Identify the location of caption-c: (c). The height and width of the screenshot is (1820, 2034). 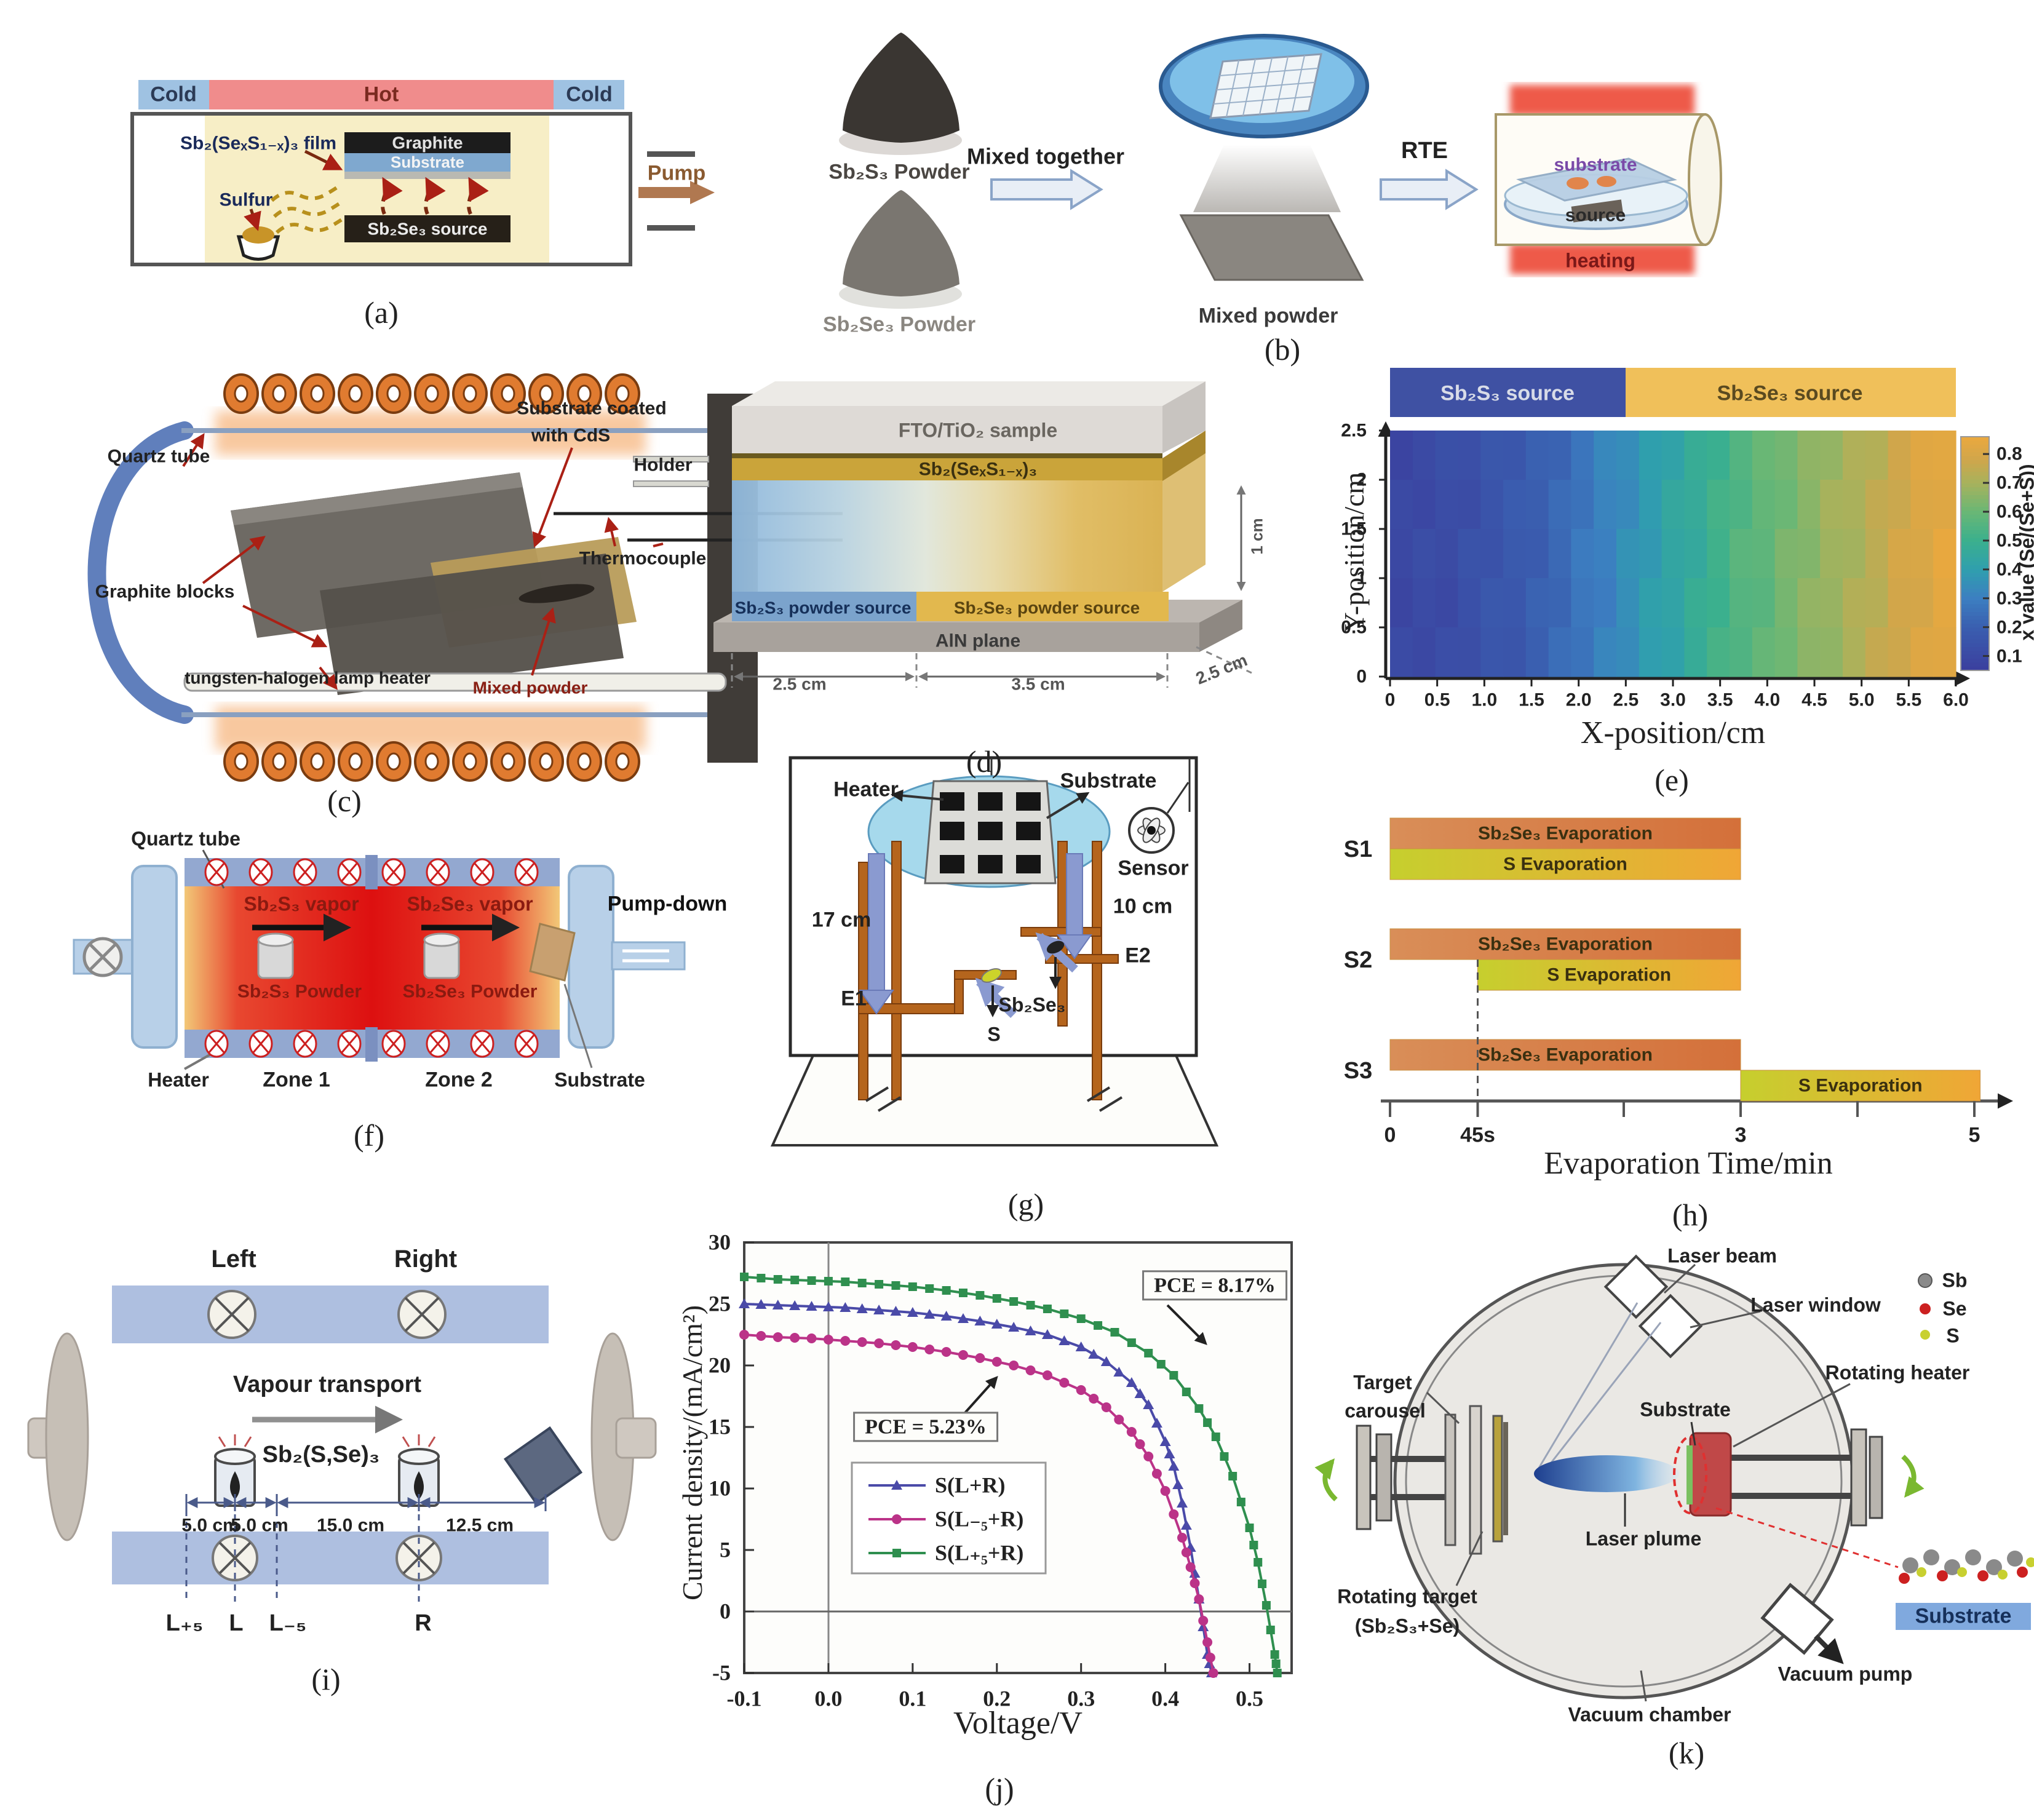
(344, 801).